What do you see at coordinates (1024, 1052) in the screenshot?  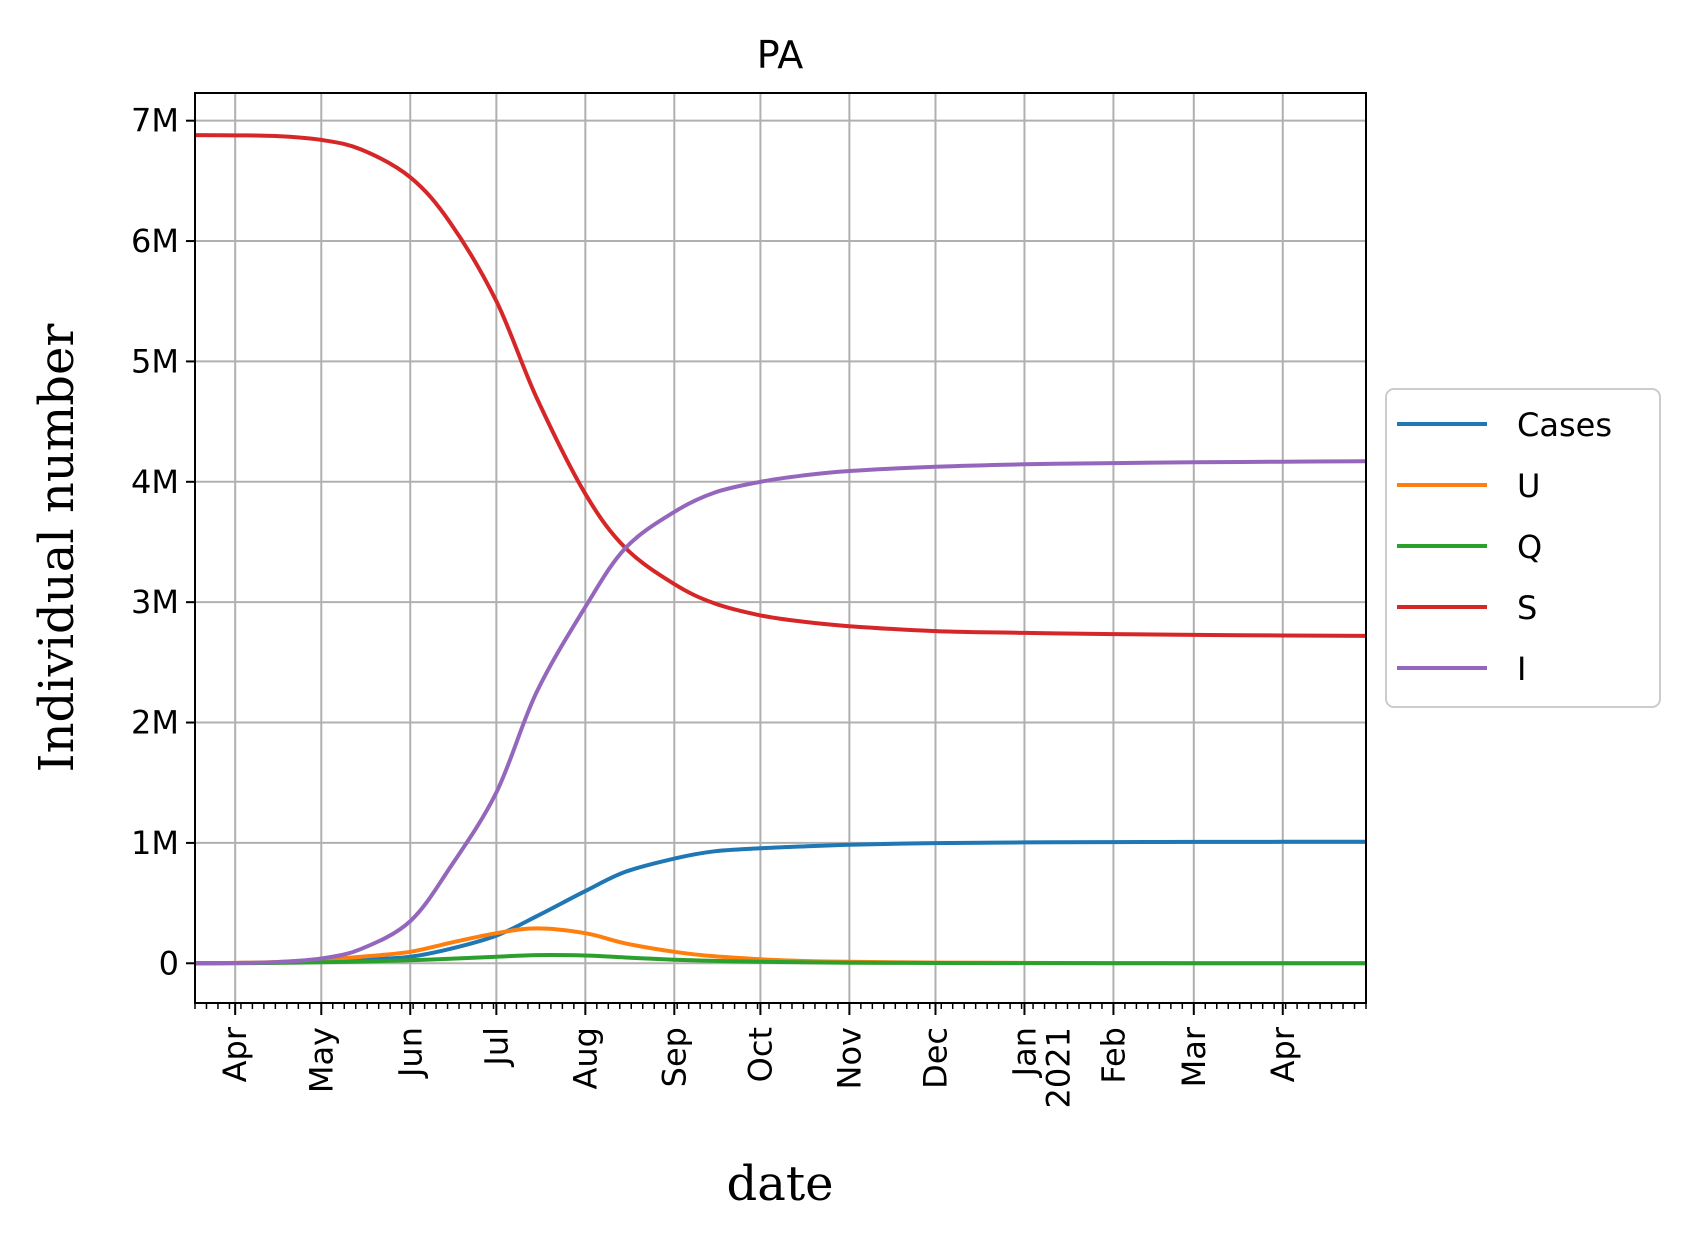 I see `x-tick-label: Jan` at bounding box center [1024, 1052].